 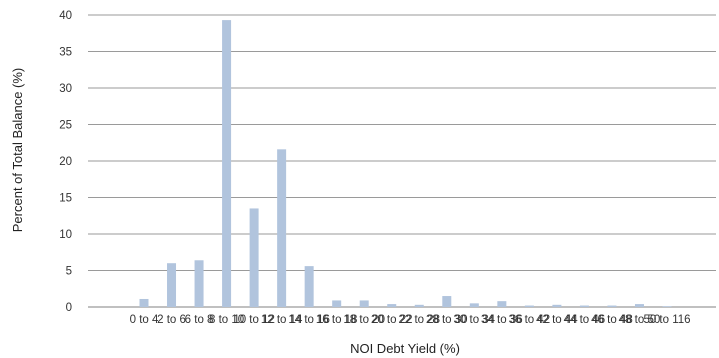 What do you see at coordinates (69, 272) in the screenshot?
I see `y-tick-label: 5` at bounding box center [69, 272].